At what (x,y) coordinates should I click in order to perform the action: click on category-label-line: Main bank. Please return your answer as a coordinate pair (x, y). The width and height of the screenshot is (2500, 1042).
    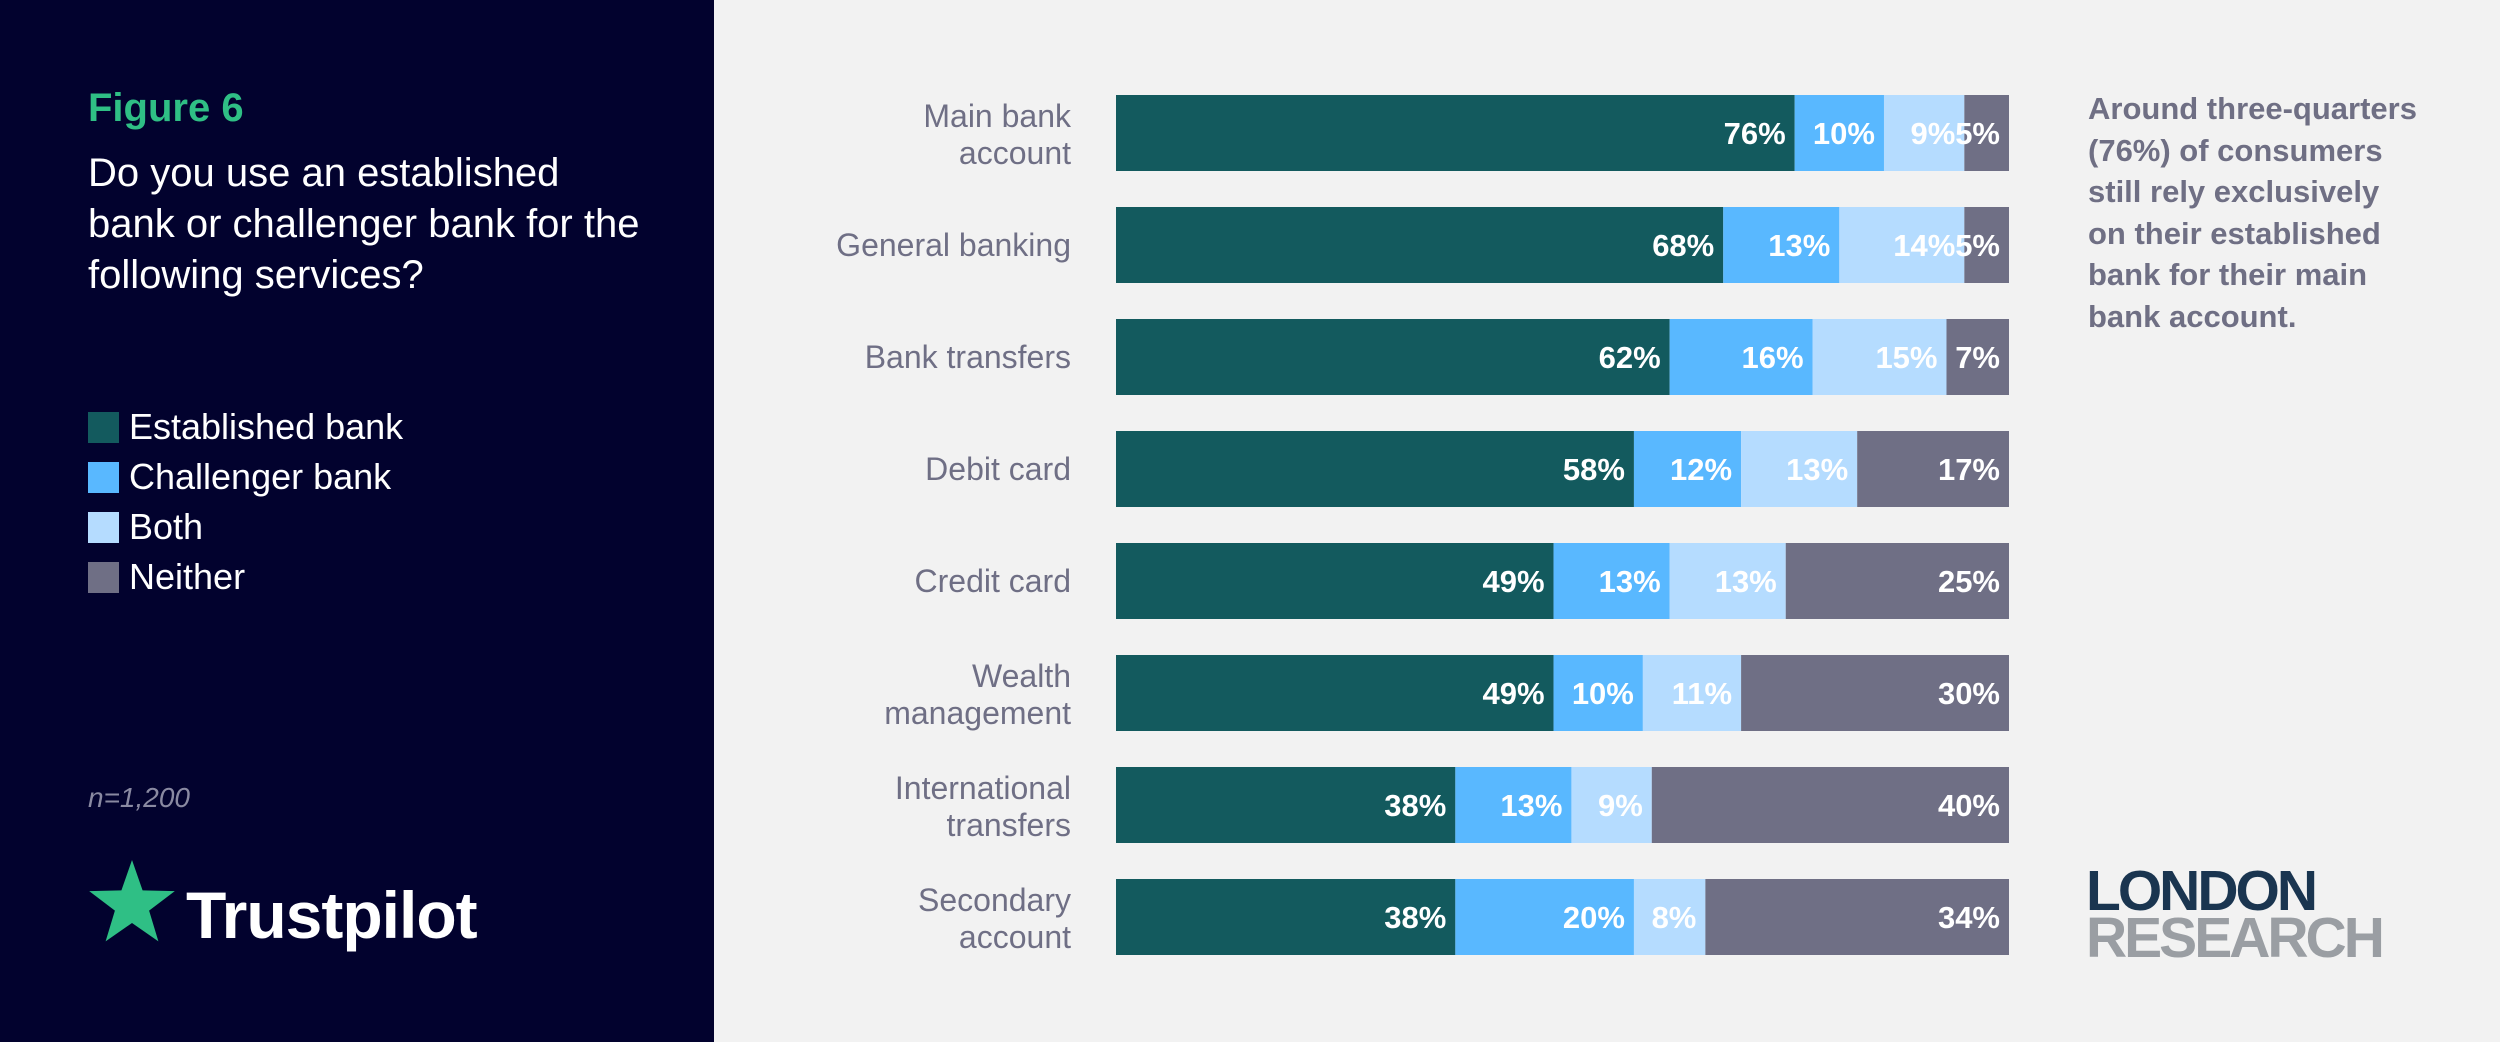
    Looking at the image, I should click on (997, 116).